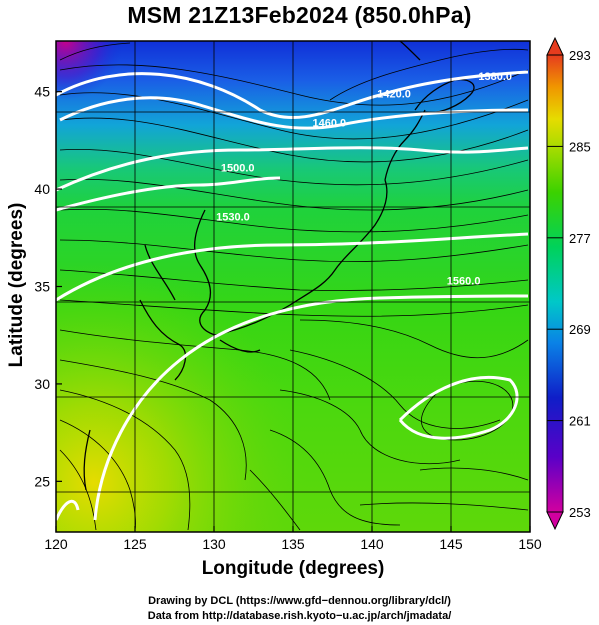  Describe the element at coordinates (451, 544) in the screenshot. I see `x-tick-label: 145` at that location.